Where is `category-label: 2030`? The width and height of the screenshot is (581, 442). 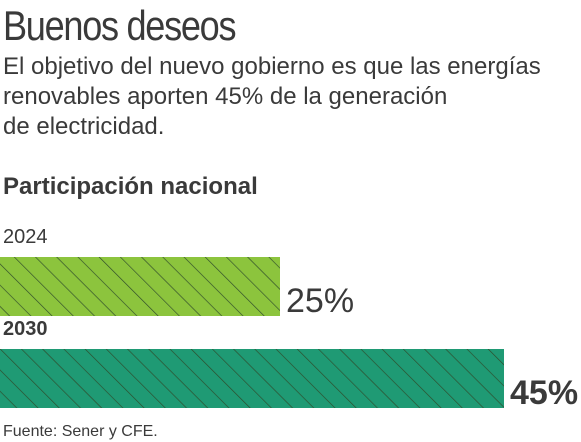 category-label: 2030 is located at coordinates (25, 329).